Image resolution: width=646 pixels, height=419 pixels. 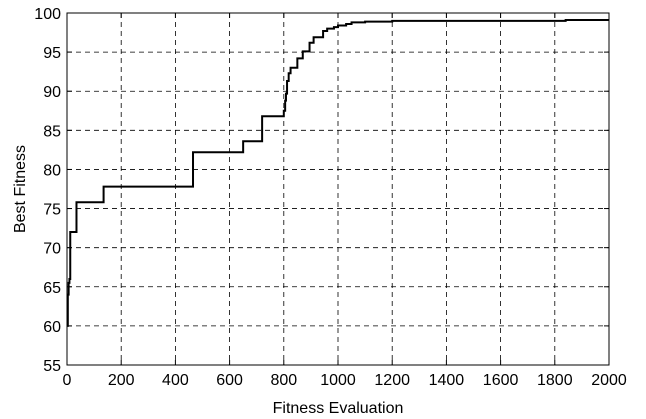 I want to click on x-tick-label: 2000, so click(x=609, y=380).